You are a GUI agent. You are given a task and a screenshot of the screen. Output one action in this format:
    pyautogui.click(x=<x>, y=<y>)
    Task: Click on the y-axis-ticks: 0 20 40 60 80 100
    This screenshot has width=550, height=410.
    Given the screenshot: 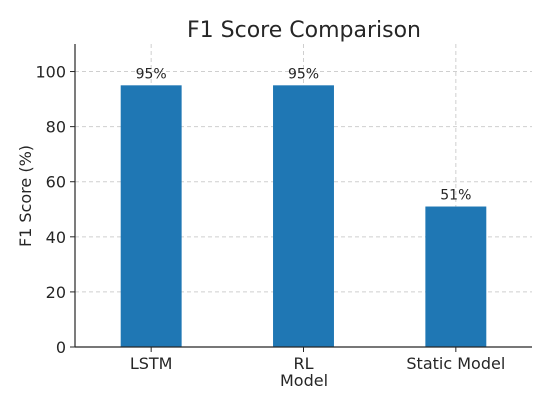 What is the action you would take?
    pyautogui.click(x=55, y=210)
    